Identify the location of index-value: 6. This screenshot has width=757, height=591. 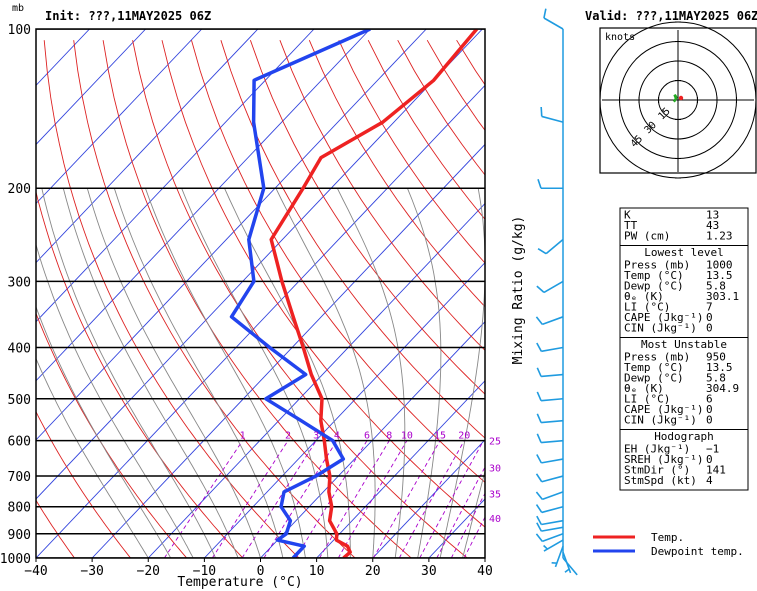
(709, 399).